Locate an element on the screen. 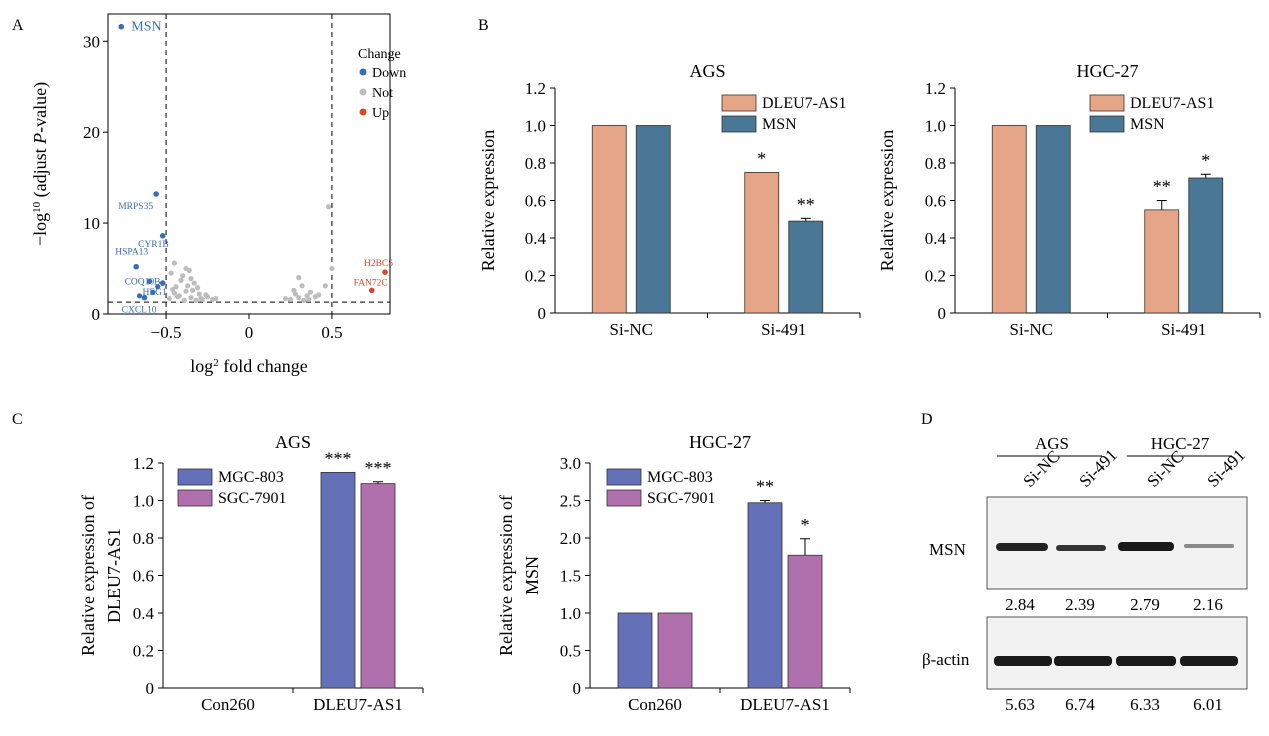 The width and height of the screenshot is (1269, 736). y-axis-label: Relative expression is located at coordinates (488, 200).